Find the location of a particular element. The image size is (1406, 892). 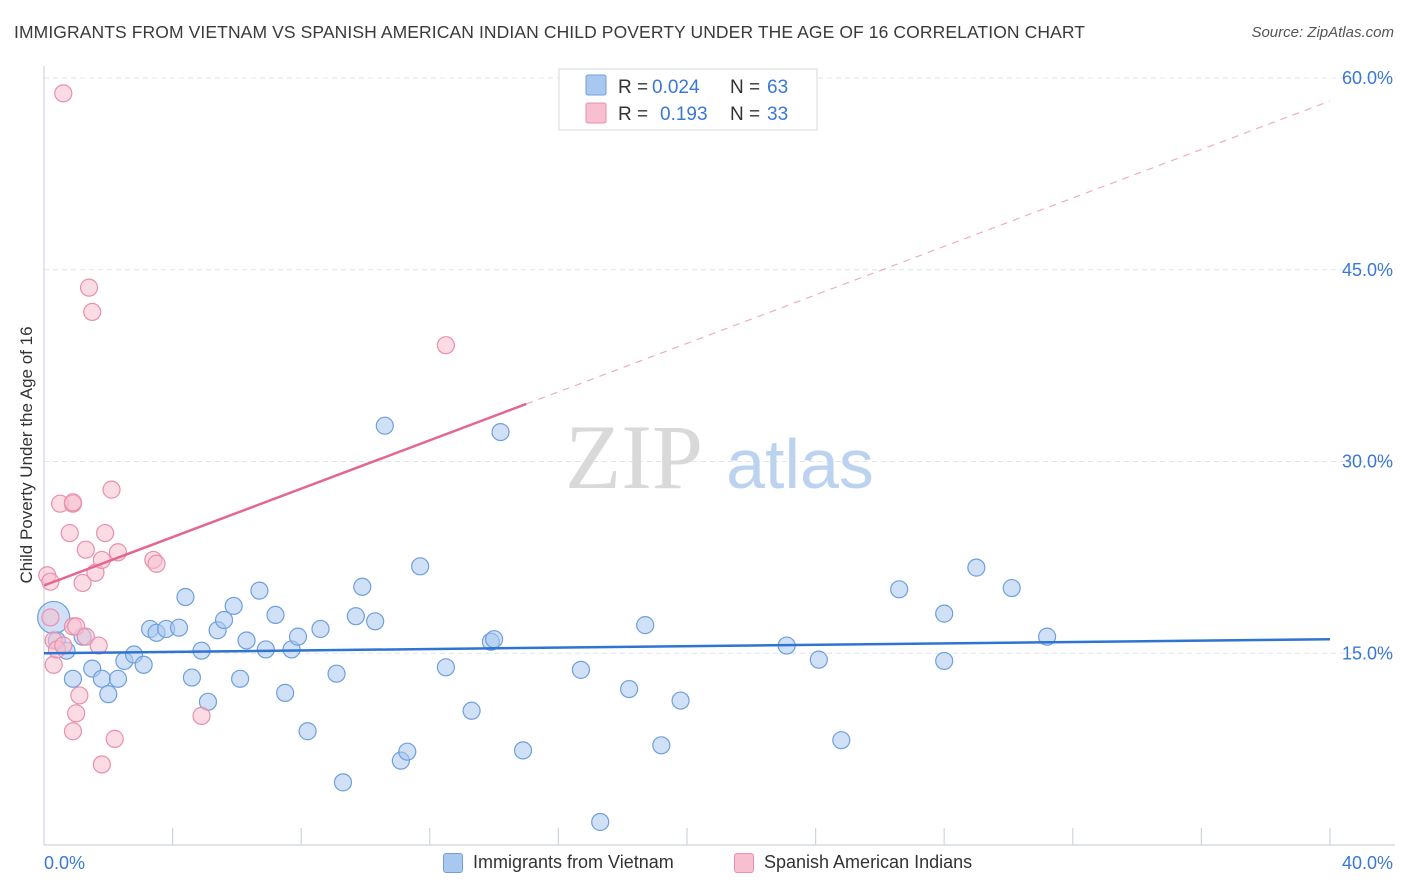

watermark-zip: ZIP is located at coordinates (634, 457).